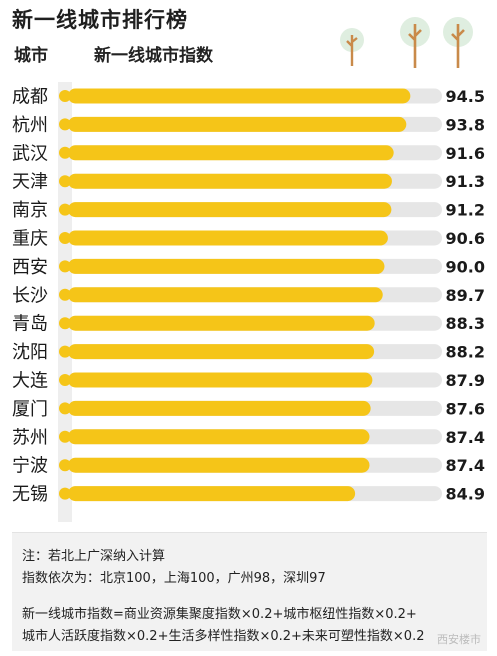 The height and width of the screenshot is (656, 497). I want to click on city-label: 成都, so click(30, 97).